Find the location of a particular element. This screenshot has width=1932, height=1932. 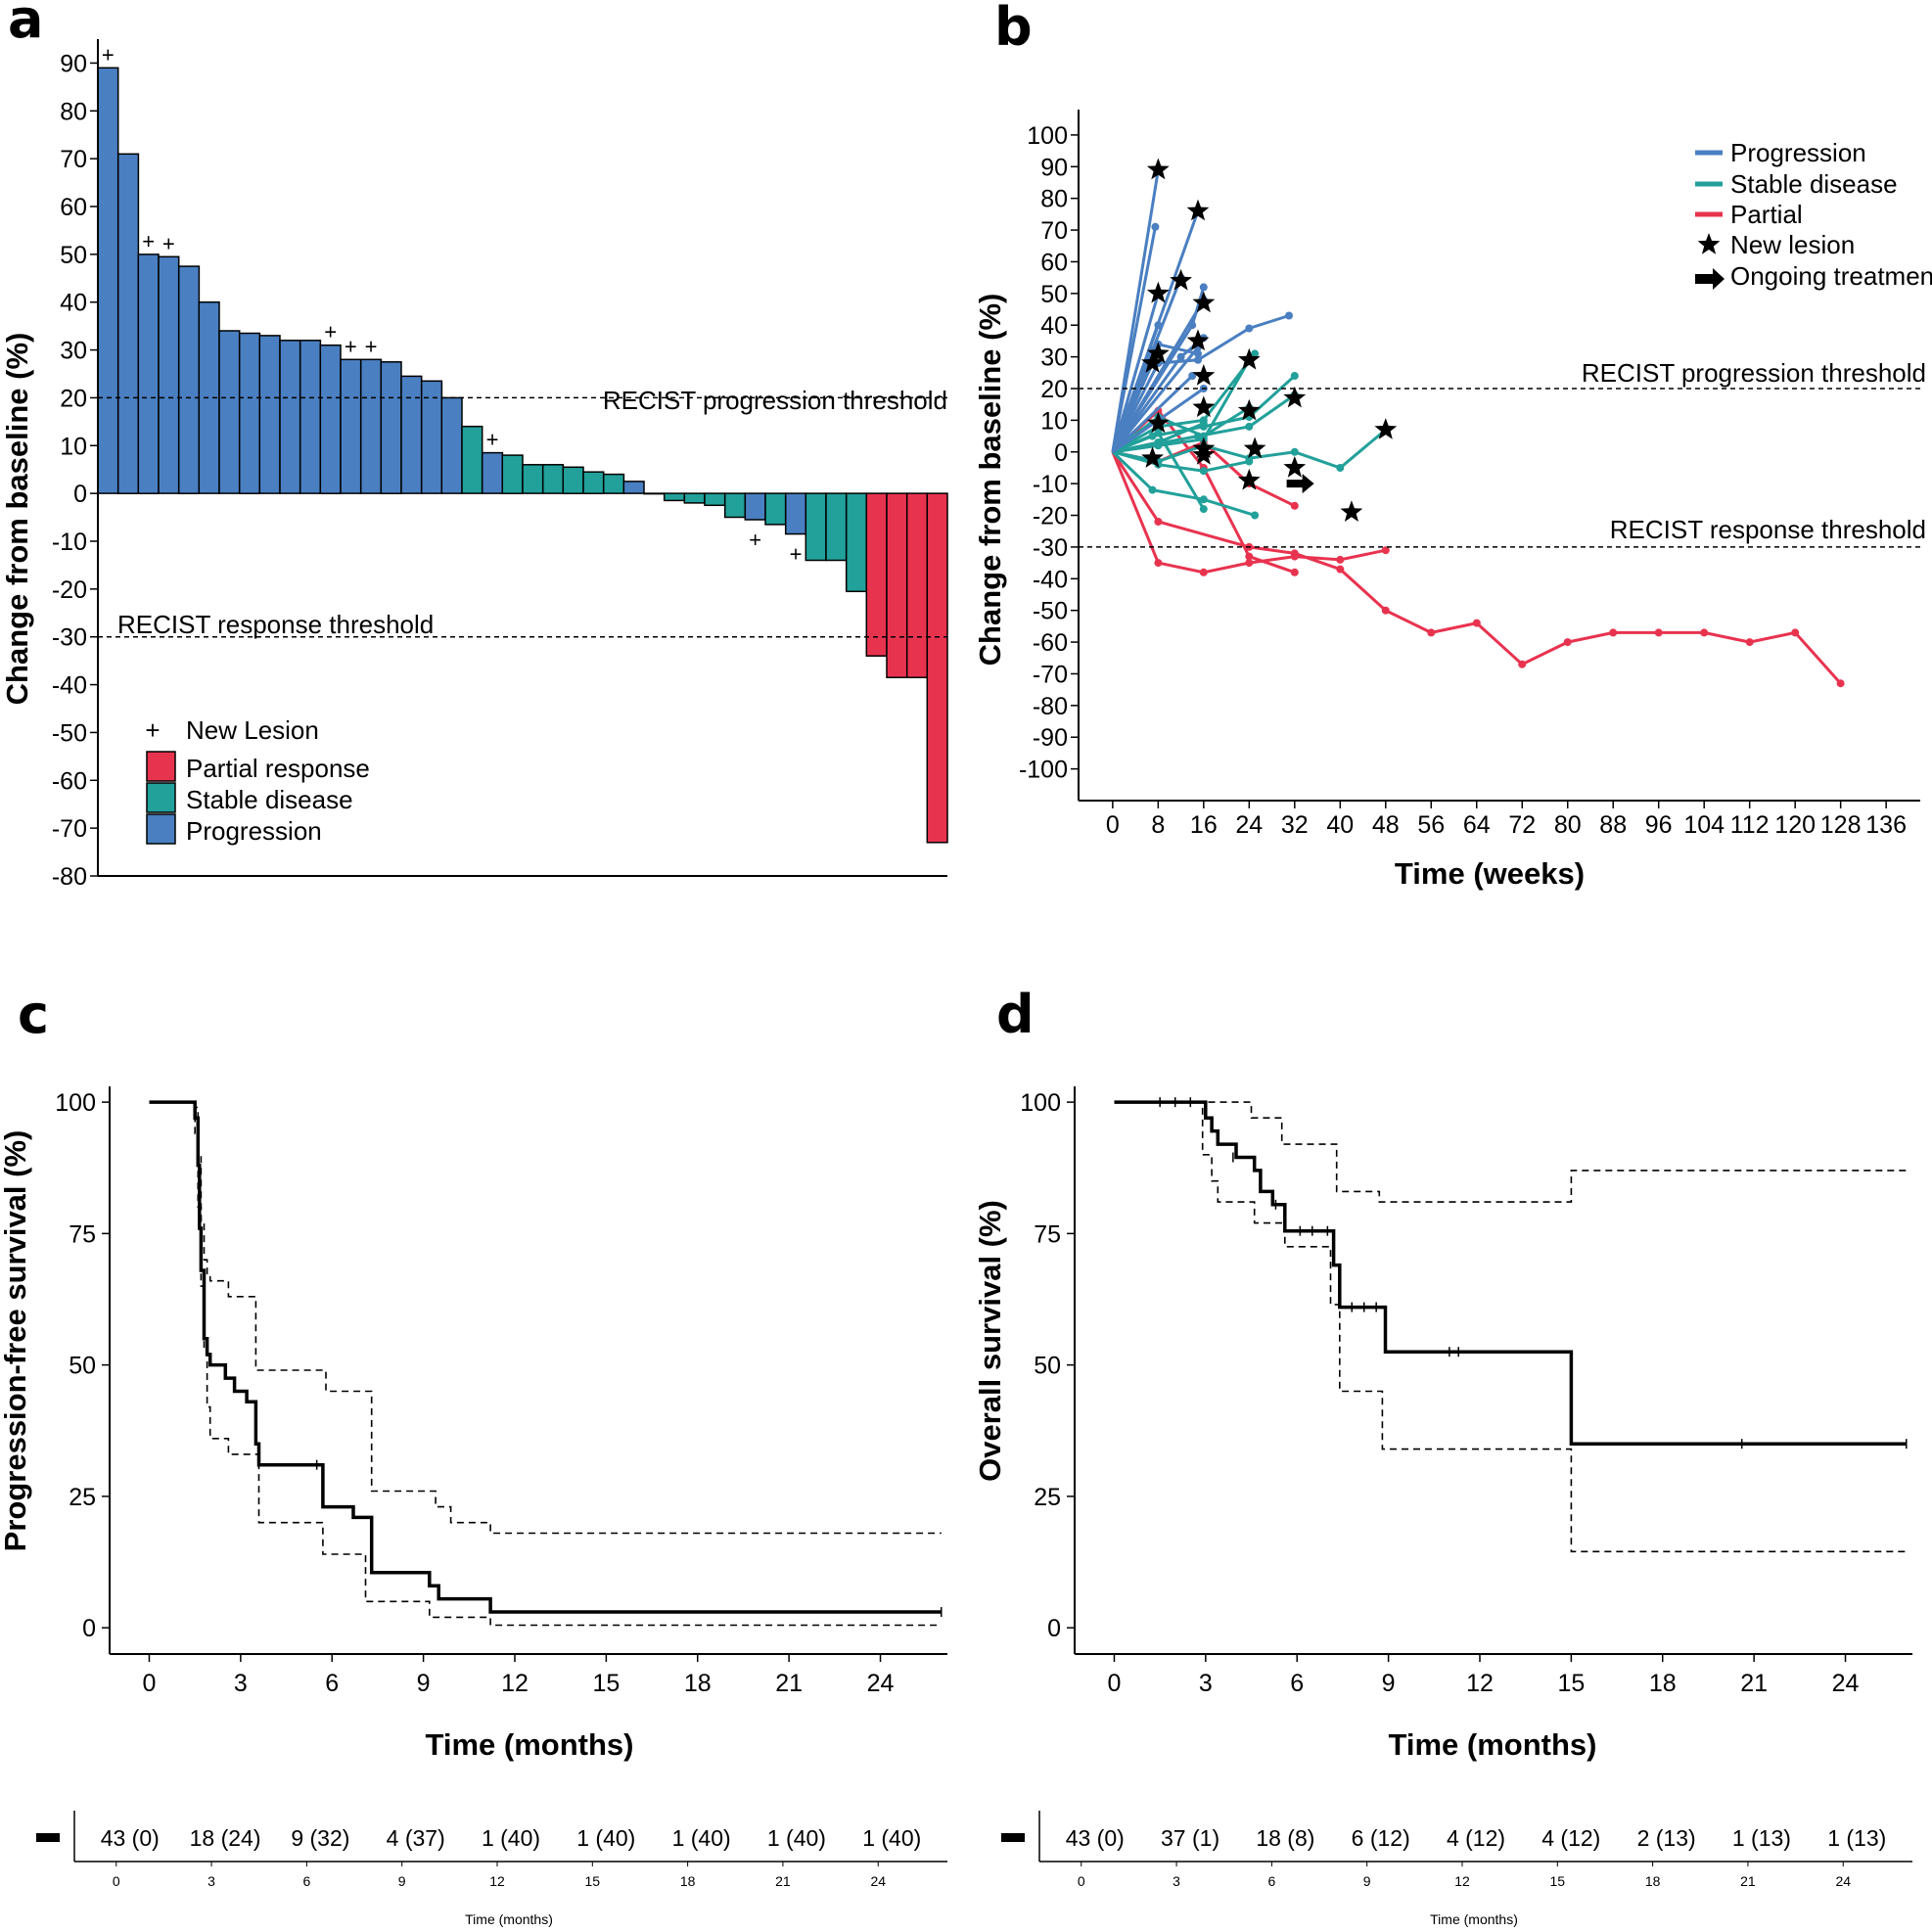

legend-stable-label: Stable disease is located at coordinates (1814, 184).